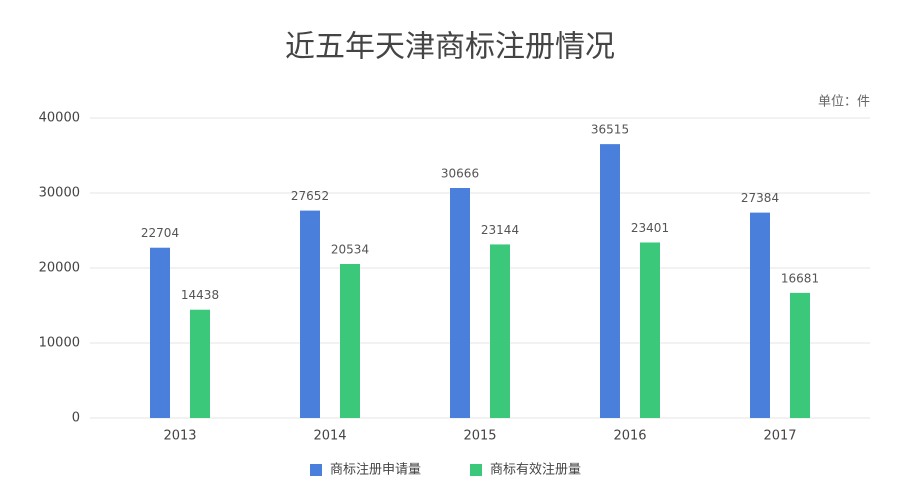 The image size is (900, 500). I want to click on x-tick-label: 2013, so click(179, 436).